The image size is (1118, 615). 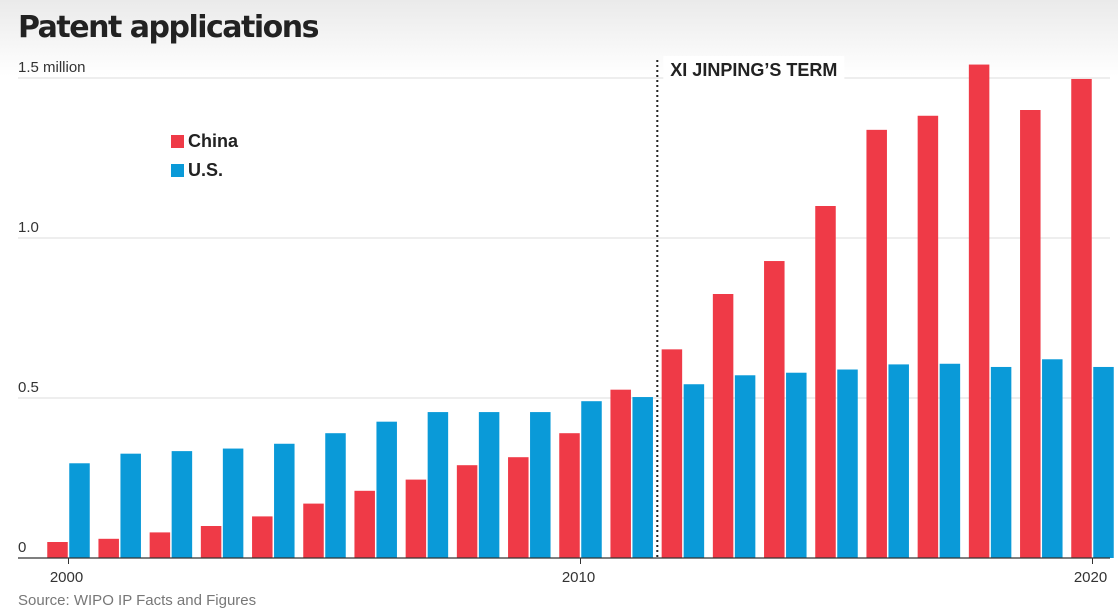 I want to click on y-tick-label: 1.5 million, so click(x=52, y=67).